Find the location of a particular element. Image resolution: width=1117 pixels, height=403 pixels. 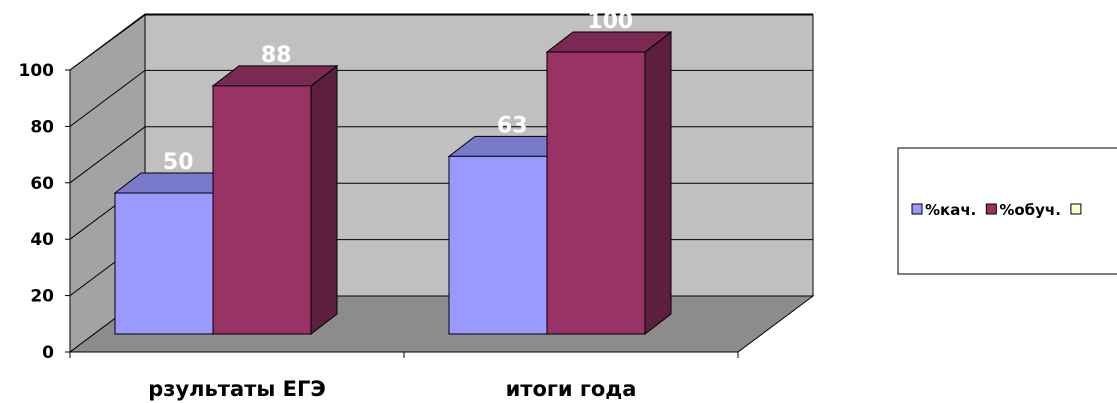

legend-items: %кач. %обуч. is located at coordinates (996, 210).